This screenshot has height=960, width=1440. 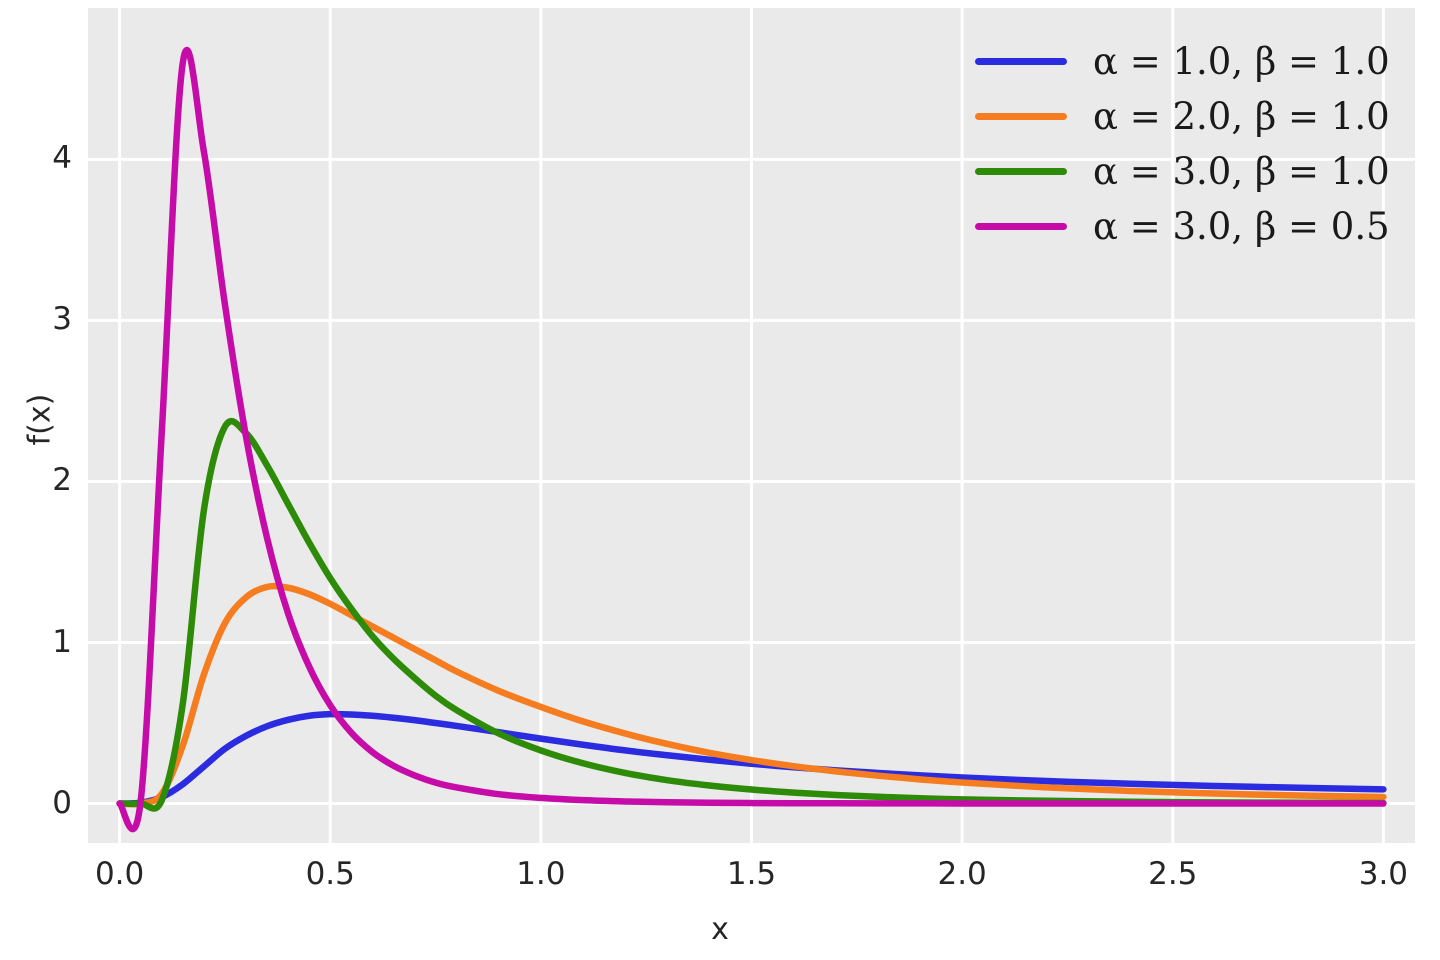 What do you see at coordinates (1241, 171) in the screenshot?
I see `legend-item-label: α = 3.0, β = 1.0` at bounding box center [1241, 171].